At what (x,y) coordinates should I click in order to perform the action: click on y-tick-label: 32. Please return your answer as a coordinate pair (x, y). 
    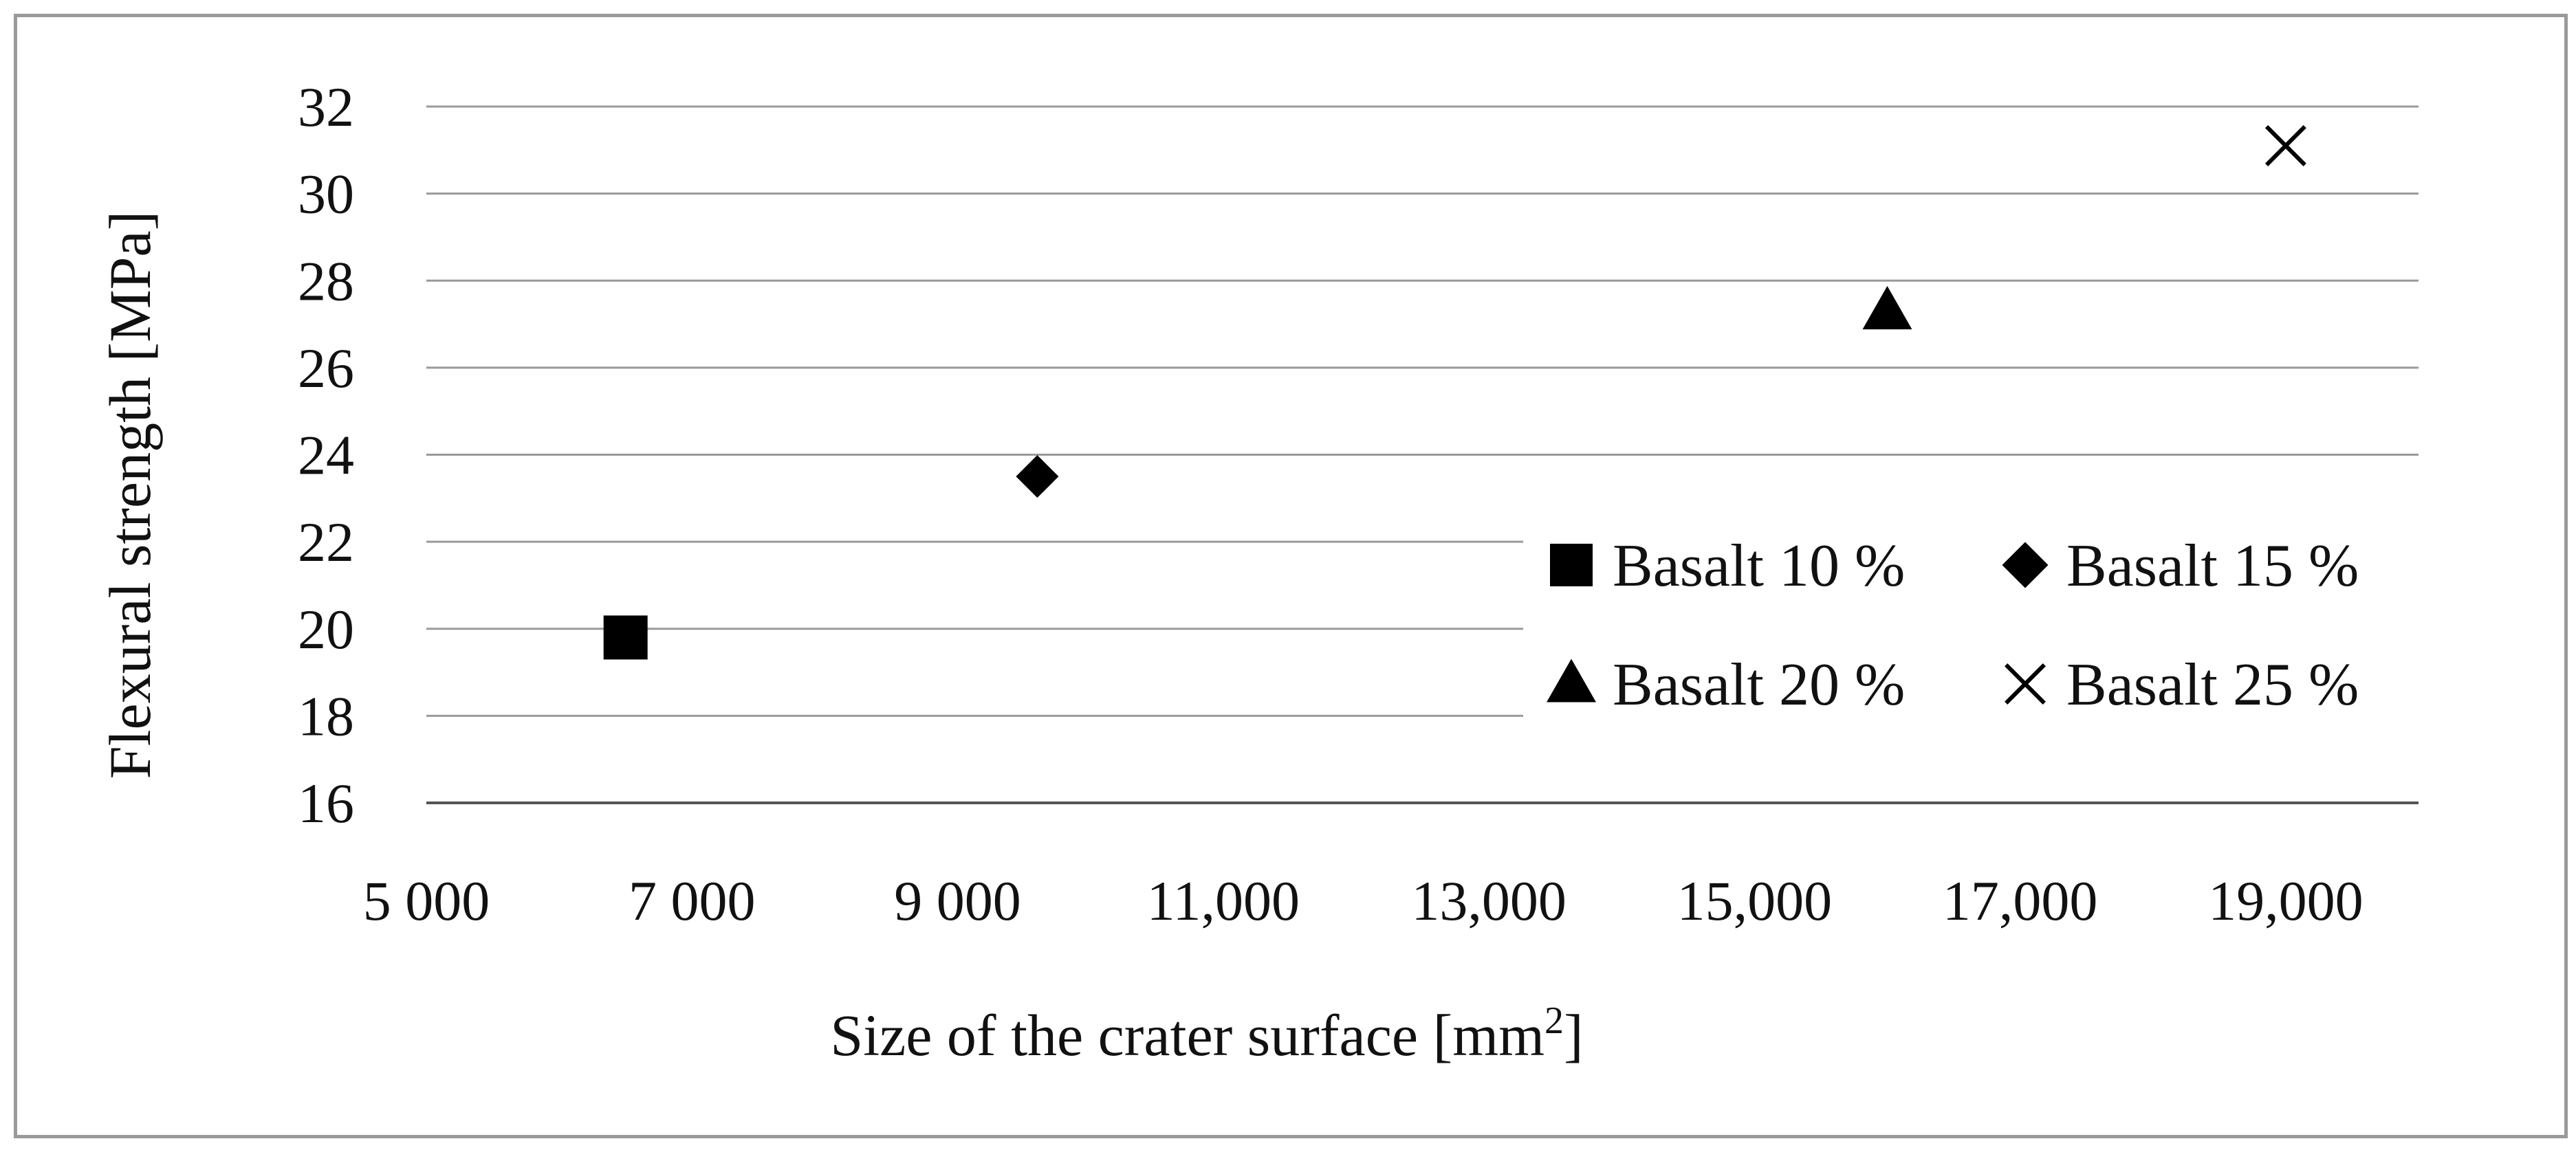
    Looking at the image, I should click on (326, 107).